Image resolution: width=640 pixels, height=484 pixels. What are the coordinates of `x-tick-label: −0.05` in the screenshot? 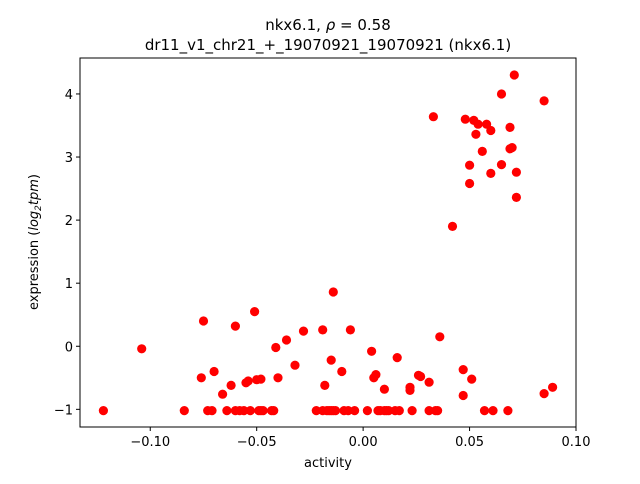 It's located at (257, 442).